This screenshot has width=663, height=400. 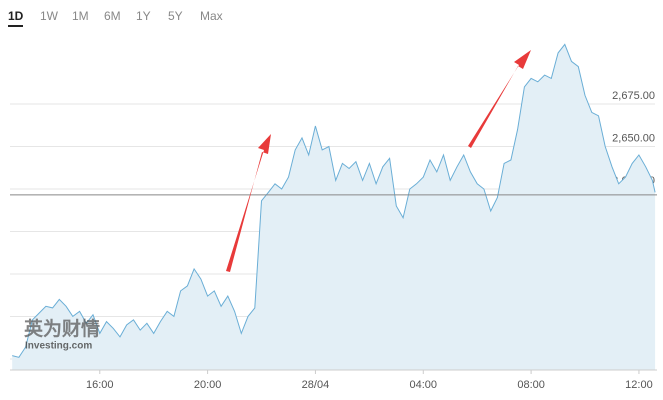 I want to click on x-tick-label: 16:00, so click(x=100, y=385).